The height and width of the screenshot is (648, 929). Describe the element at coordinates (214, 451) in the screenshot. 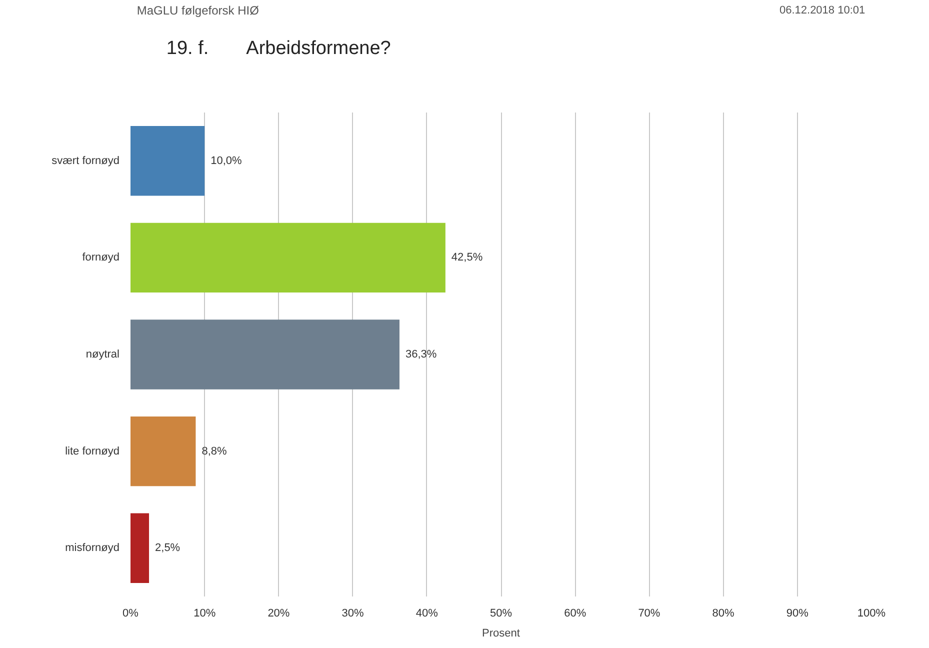

I see `data-label: 8,8%` at that location.